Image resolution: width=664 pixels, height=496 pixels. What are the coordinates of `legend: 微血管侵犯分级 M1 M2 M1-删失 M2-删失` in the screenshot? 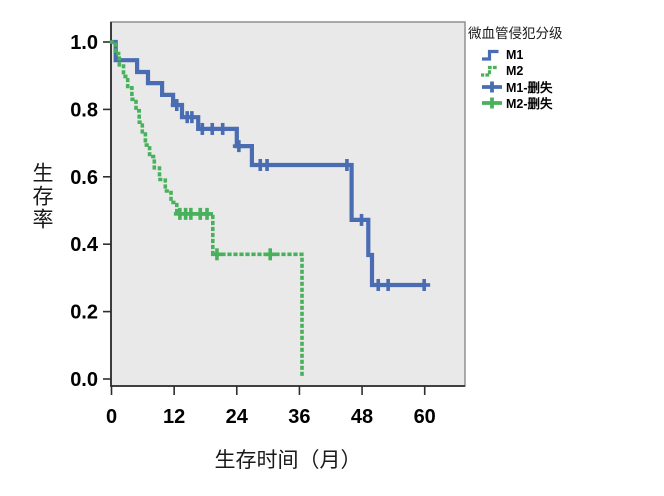 It's located at (564, 66).